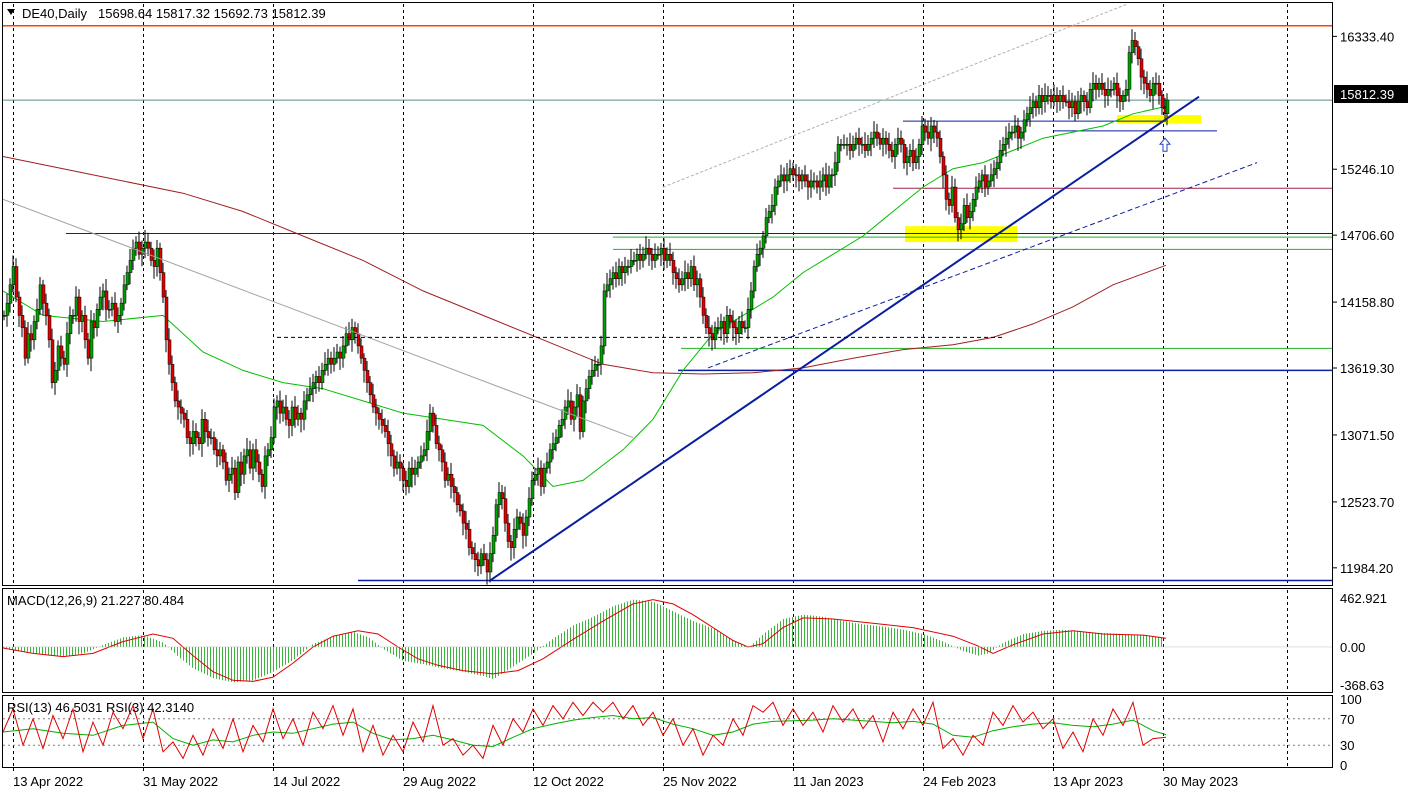 The height and width of the screenshot is (795, 1413). Describe the element at coordinates (11, 12) in the screenshot. I see `dropdown-triangle-icon` at that location.